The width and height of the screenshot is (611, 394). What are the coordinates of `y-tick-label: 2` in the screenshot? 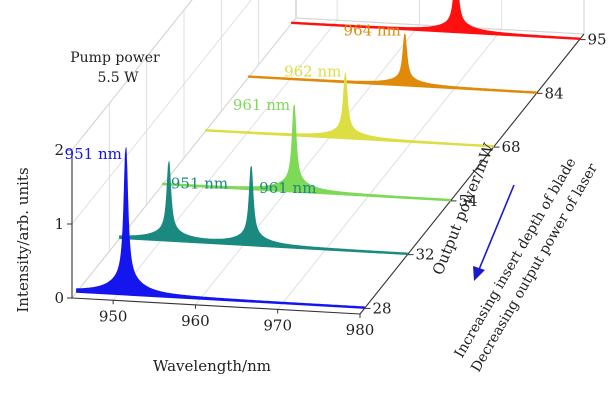 It's located at (59, 150).